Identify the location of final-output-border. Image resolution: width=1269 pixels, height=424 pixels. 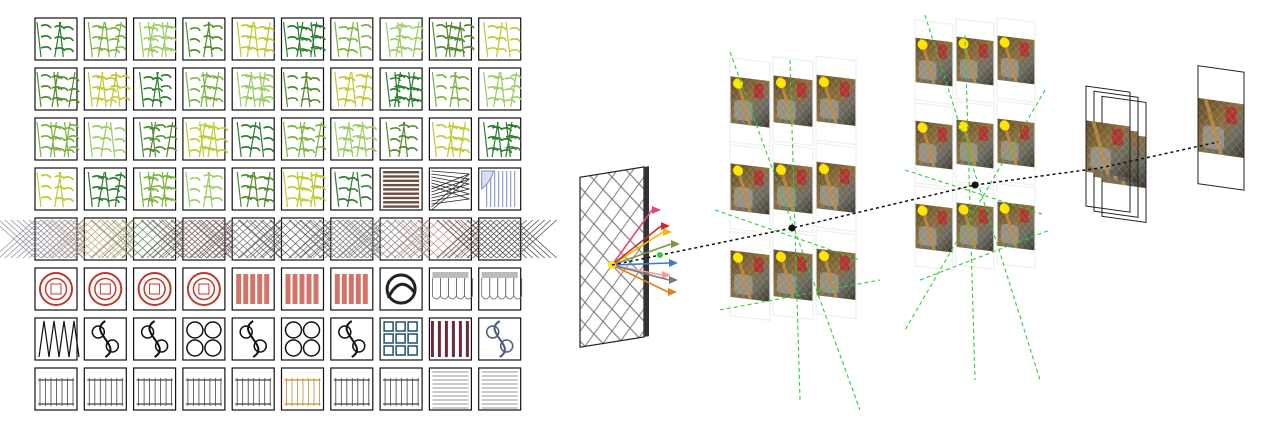
(1221, 128).